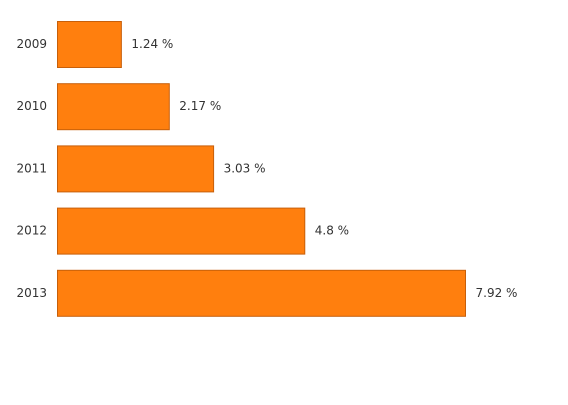  What do you see at coordinates (497, 293) in the screenshot?
I see `value-label-2013: 7.92 %` at bounding box center [497, 293].